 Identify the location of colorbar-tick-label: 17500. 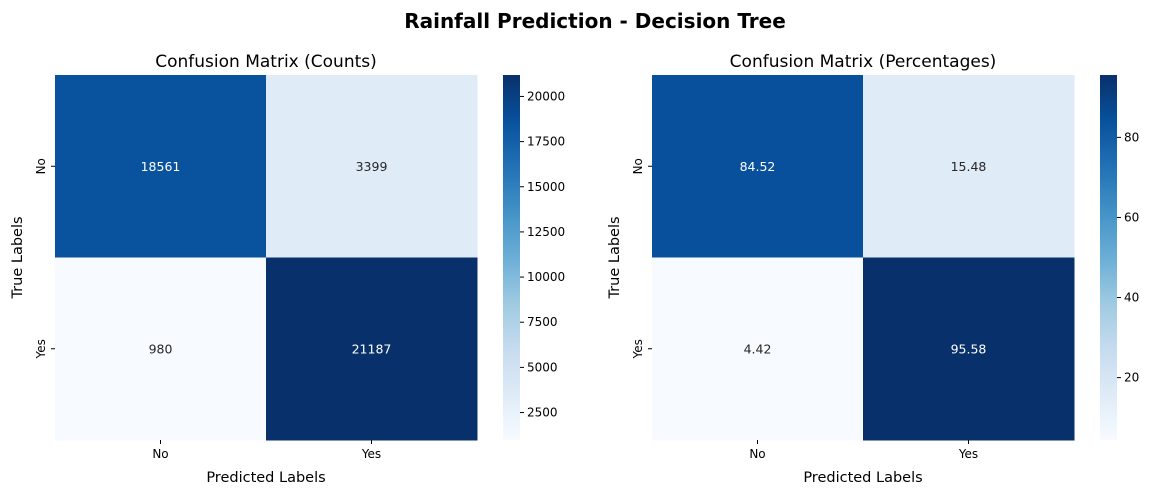
(546, 142).